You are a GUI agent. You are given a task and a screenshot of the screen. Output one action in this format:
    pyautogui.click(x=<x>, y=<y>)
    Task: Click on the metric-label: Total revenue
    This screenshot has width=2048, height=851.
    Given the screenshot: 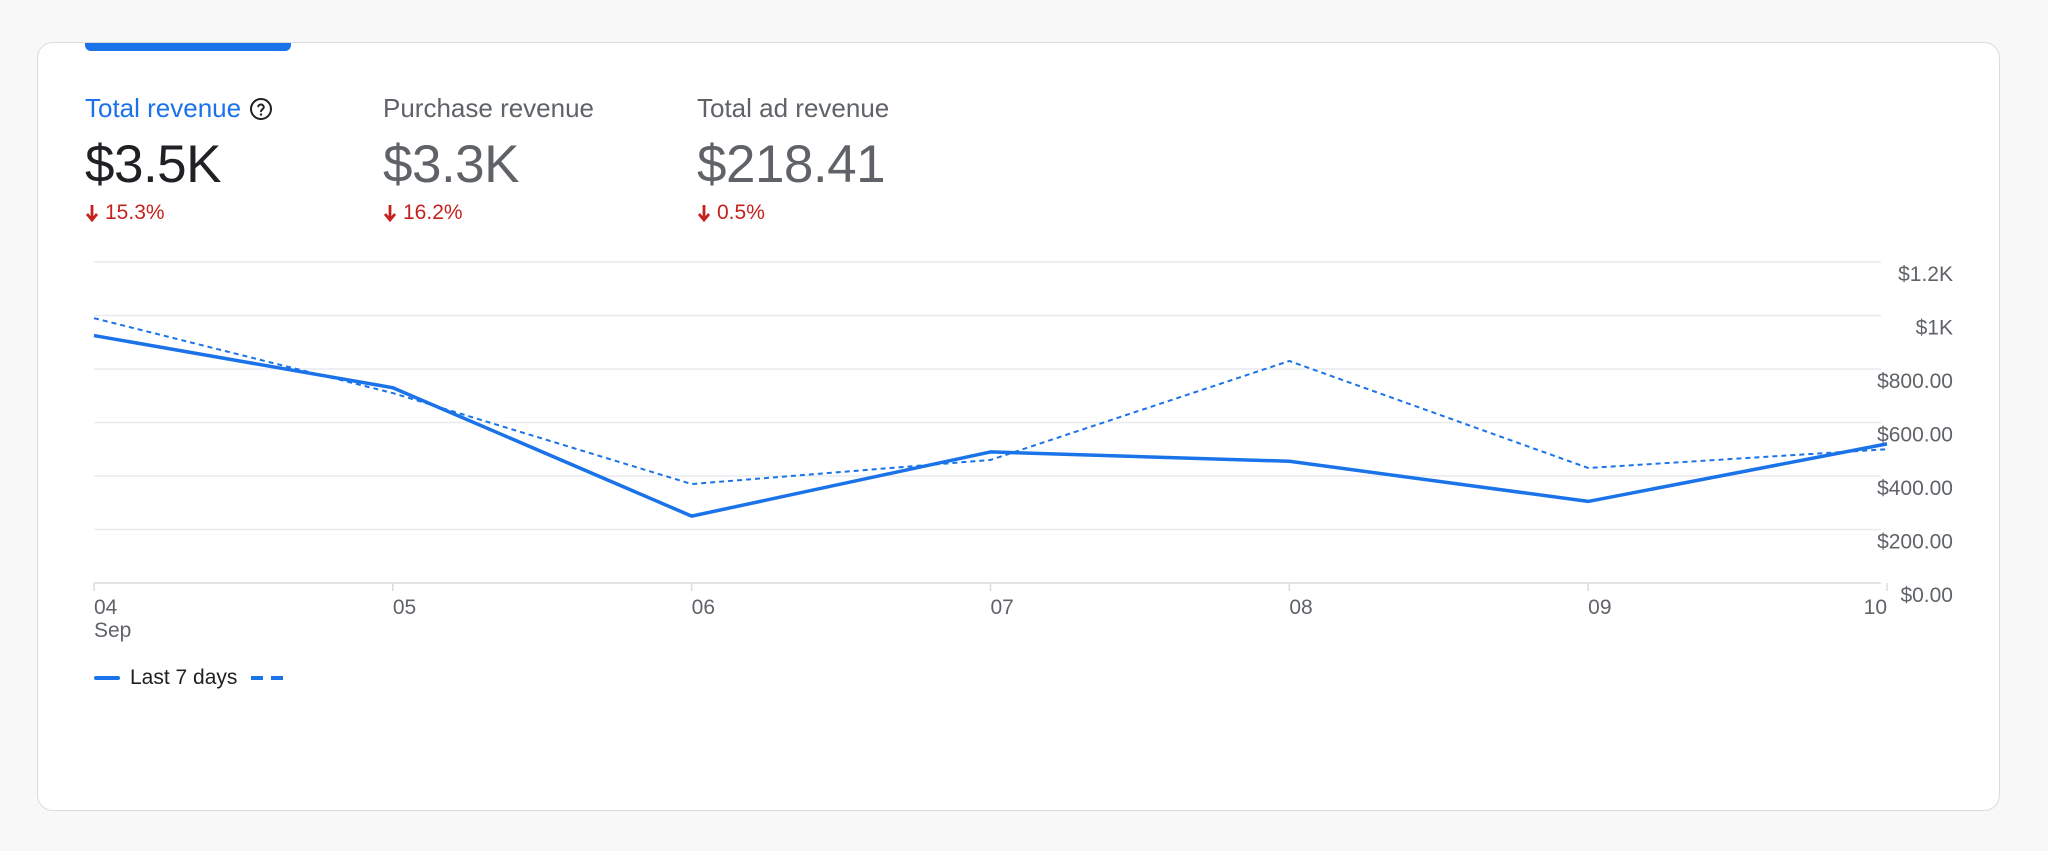 What is the action you would take?
    pyautogui.click(x=163, y=108)
    